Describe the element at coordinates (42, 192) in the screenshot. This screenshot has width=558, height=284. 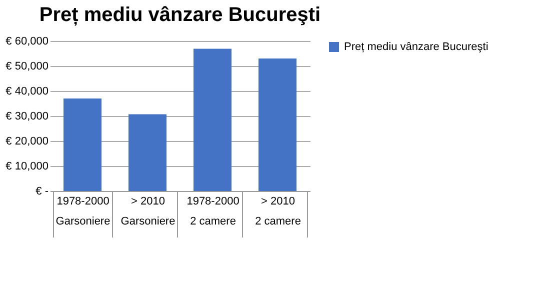
I see `y-tick-label: € -` at that location.